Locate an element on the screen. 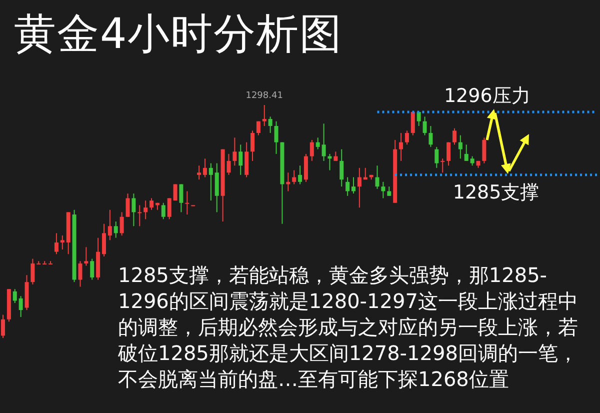 This screenshot has width=600, height=413. chart-title: 黄金4小时分析图 is located at coordinates (178, 34).